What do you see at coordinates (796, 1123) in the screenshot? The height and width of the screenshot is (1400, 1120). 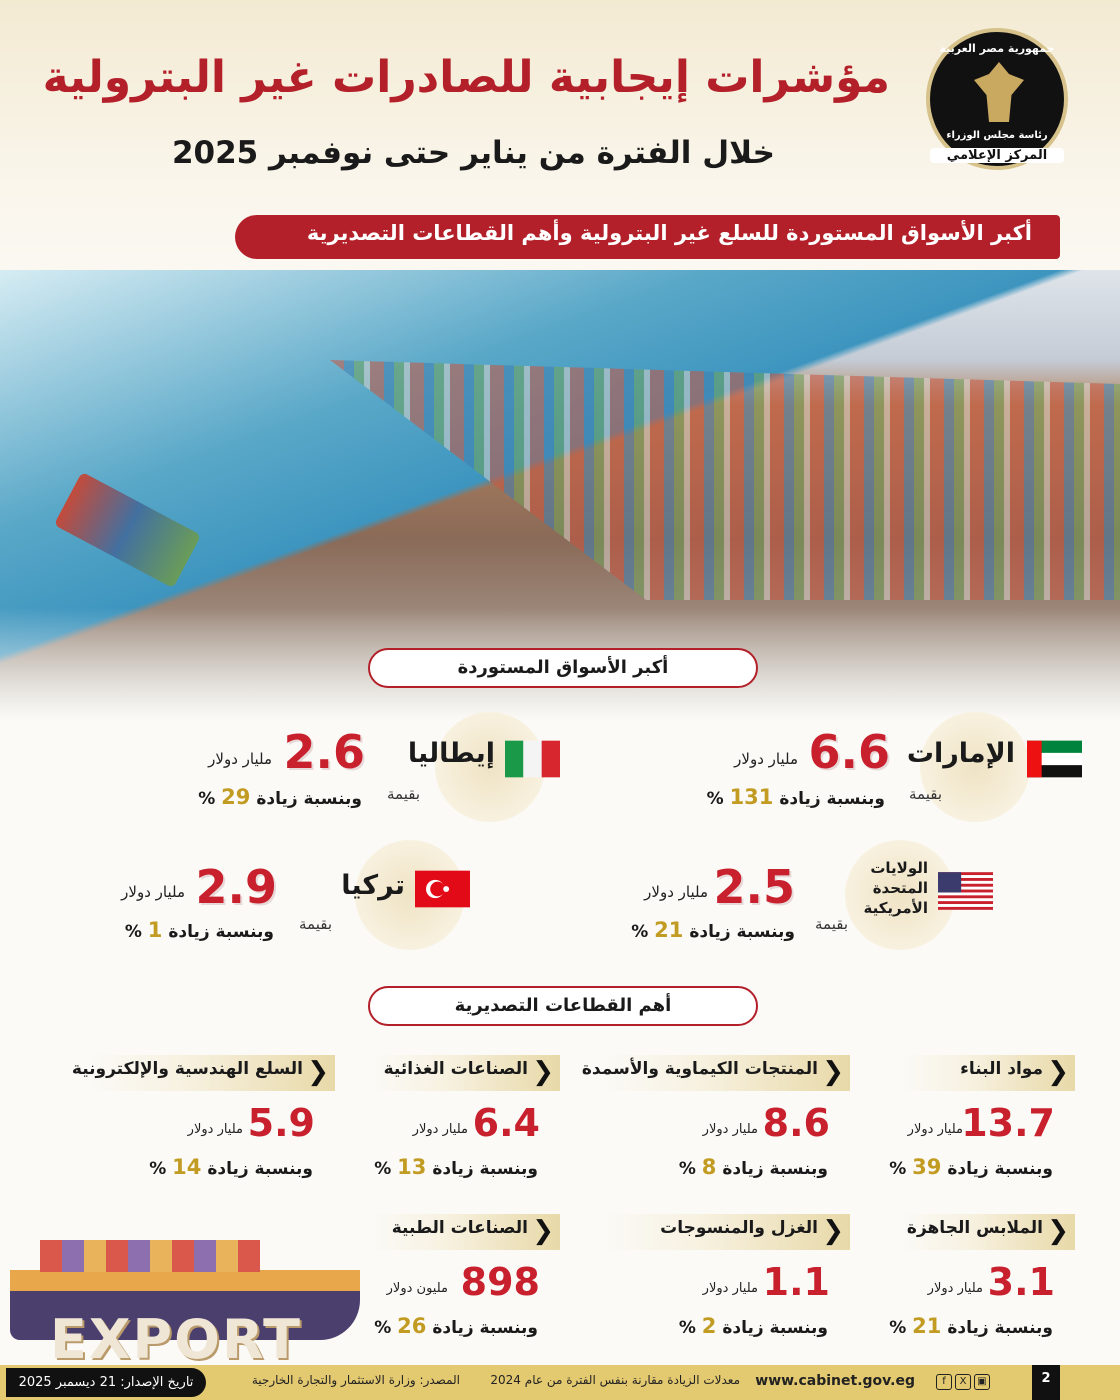 I see `sector-value: 8.6` at bounding box center [796, 1123].